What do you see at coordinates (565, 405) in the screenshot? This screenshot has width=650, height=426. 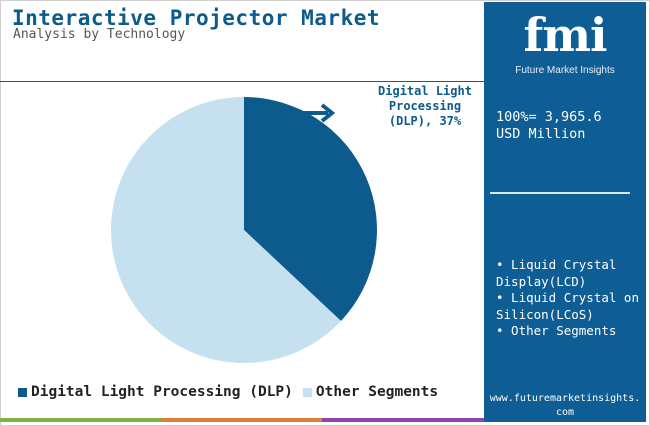 I see `website-url: www.futuremarketinsights.com` at bounding box center [565, 405].